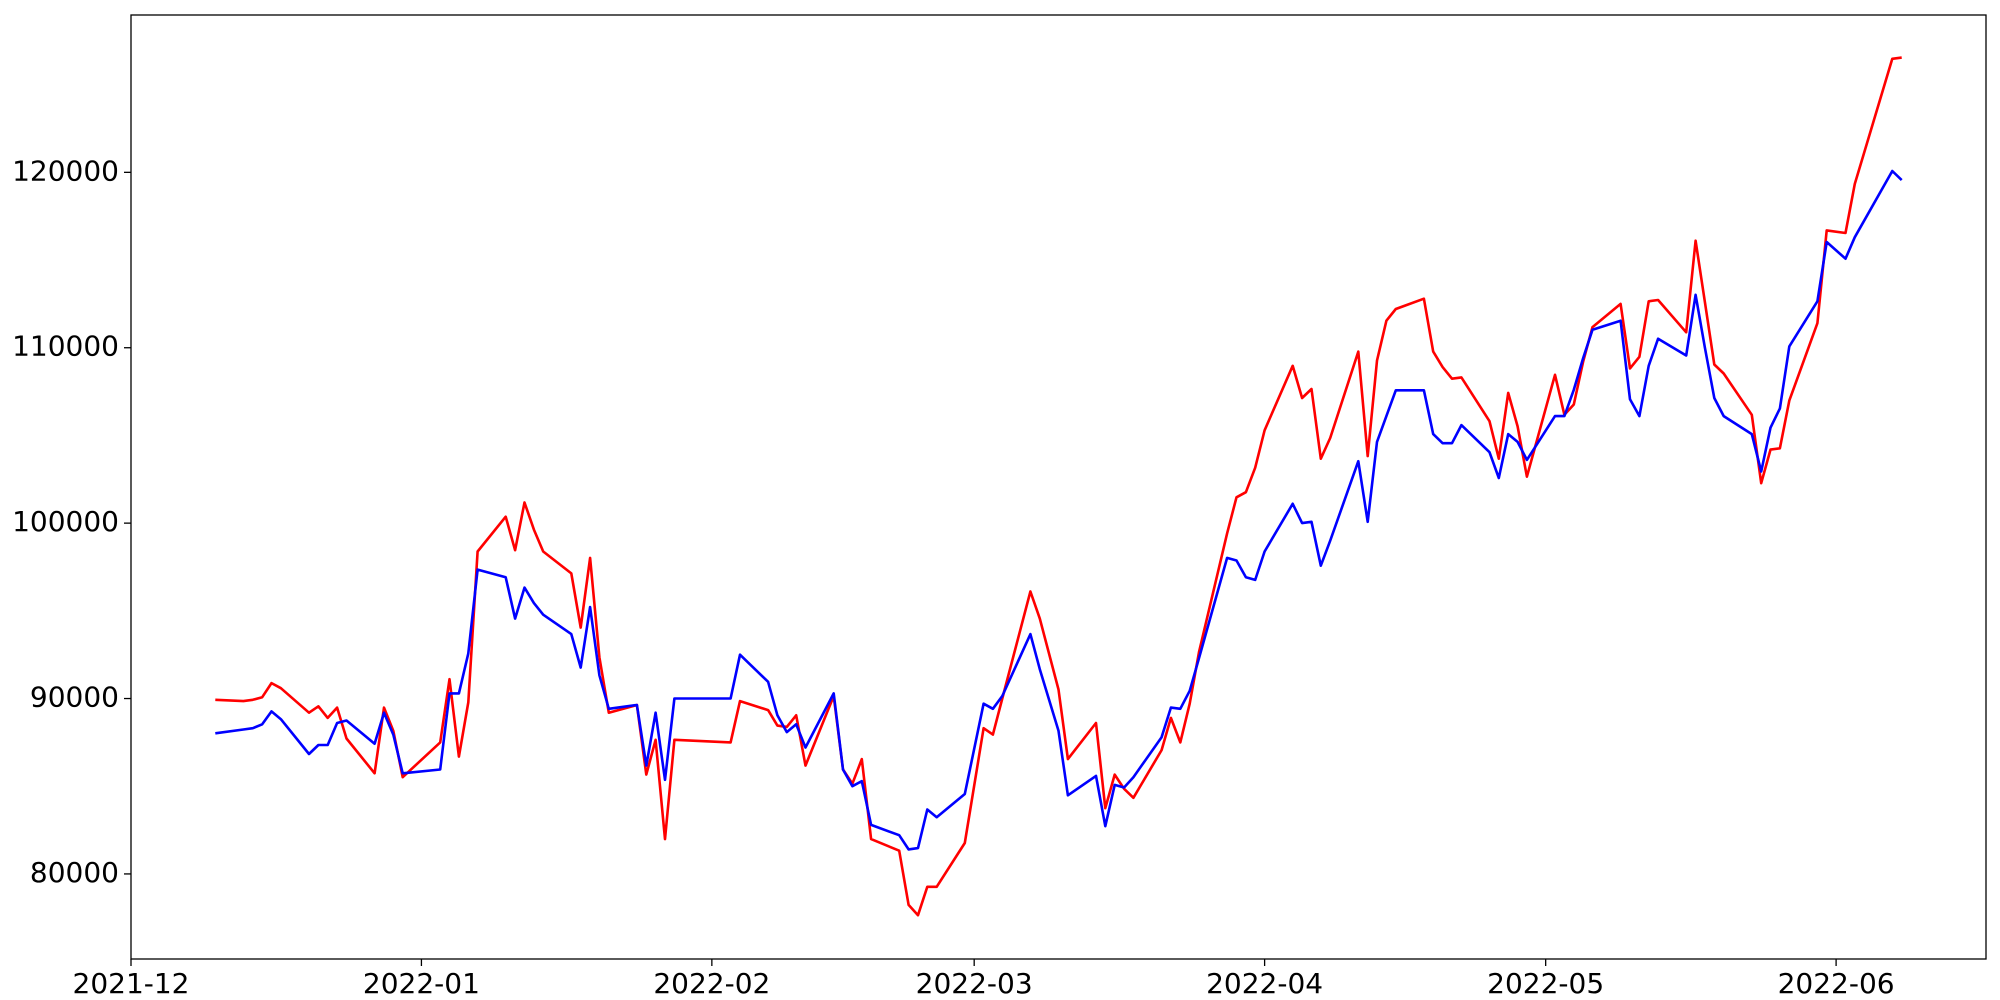 This screenshot has height=1000, width=2000. I want to click on y-tick-label: 90000, so click(74, 697).